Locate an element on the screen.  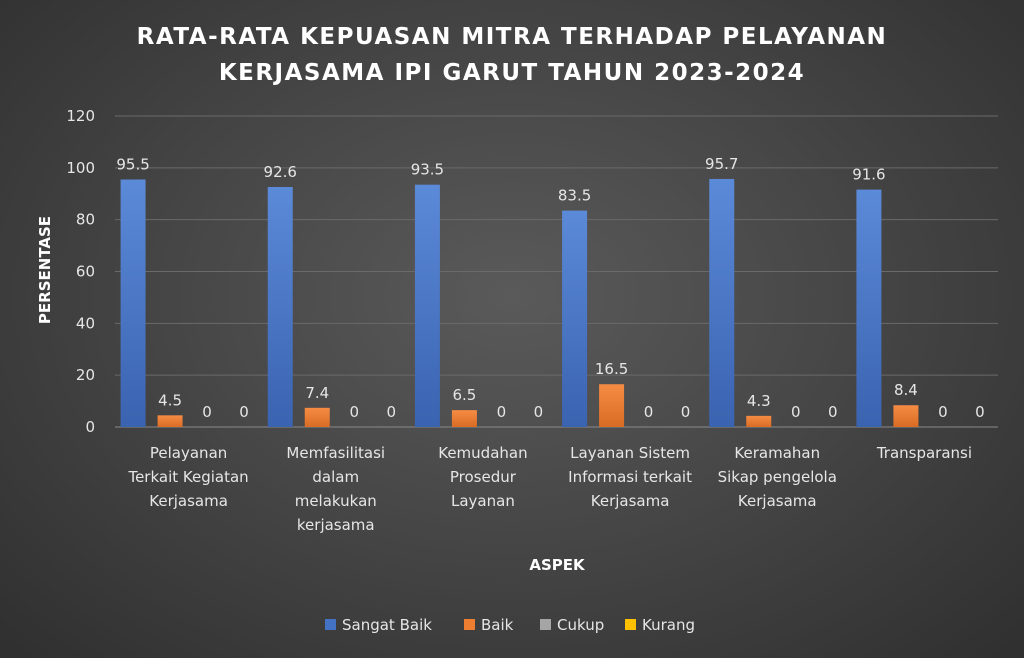
legend-label: Kurang is located at coordinates (668, 625).